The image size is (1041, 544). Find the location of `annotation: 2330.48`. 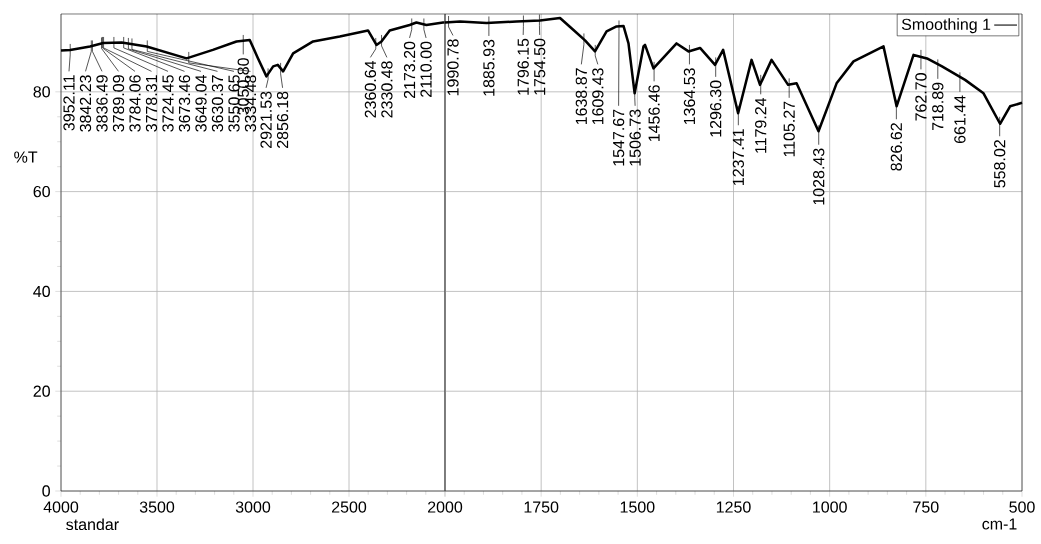

annotation: 2330.48 is located at coordinates (387, 89).